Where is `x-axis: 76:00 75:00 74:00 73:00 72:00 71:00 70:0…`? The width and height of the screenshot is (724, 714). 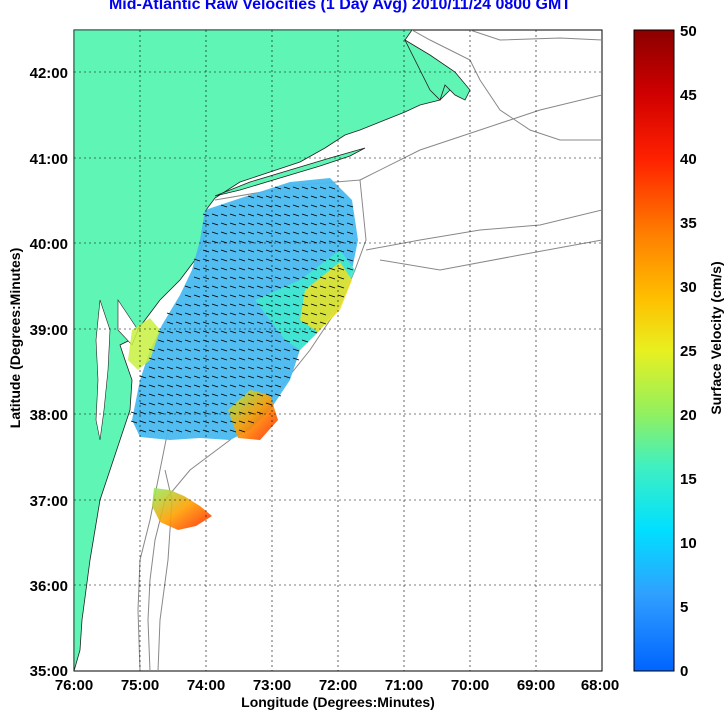
x-axis: 76:00 75:00 74:00 73:00 72:00 71:00 70:0… is located at coordinates (337, 685).